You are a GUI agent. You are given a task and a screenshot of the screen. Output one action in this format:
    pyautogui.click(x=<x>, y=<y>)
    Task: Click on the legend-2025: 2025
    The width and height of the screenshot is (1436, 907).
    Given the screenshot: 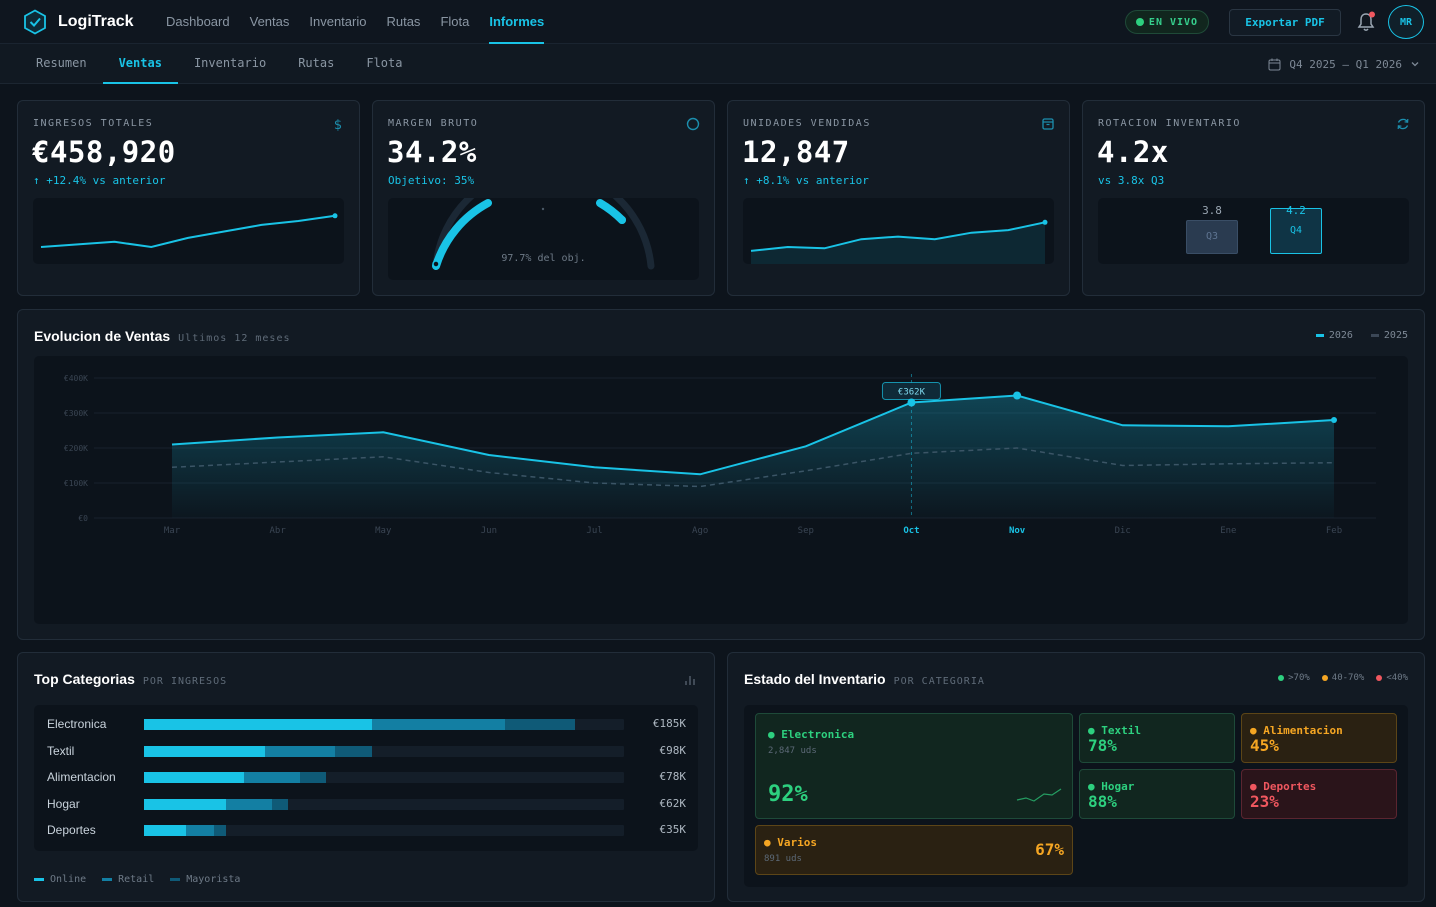 What is the action you would take?
    pyautogui.click(x=1389, y=335)
    